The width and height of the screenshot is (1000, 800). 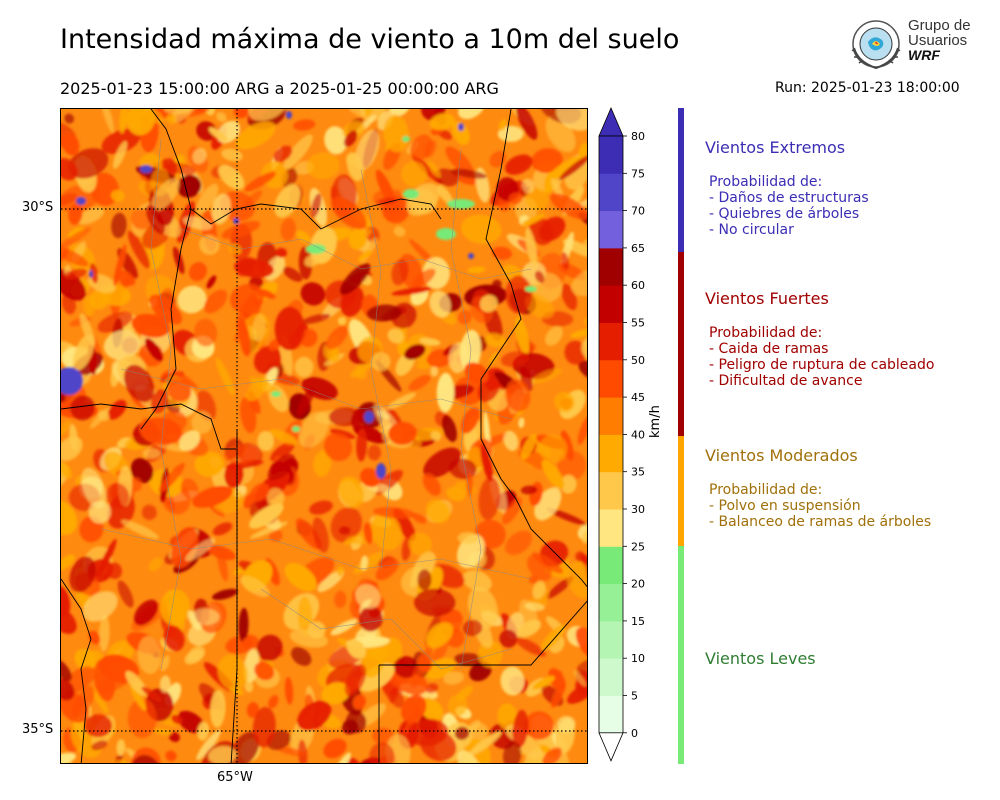 I want to click on logo: Grupo de Usuarios WRF, so click(x=909, y=45).